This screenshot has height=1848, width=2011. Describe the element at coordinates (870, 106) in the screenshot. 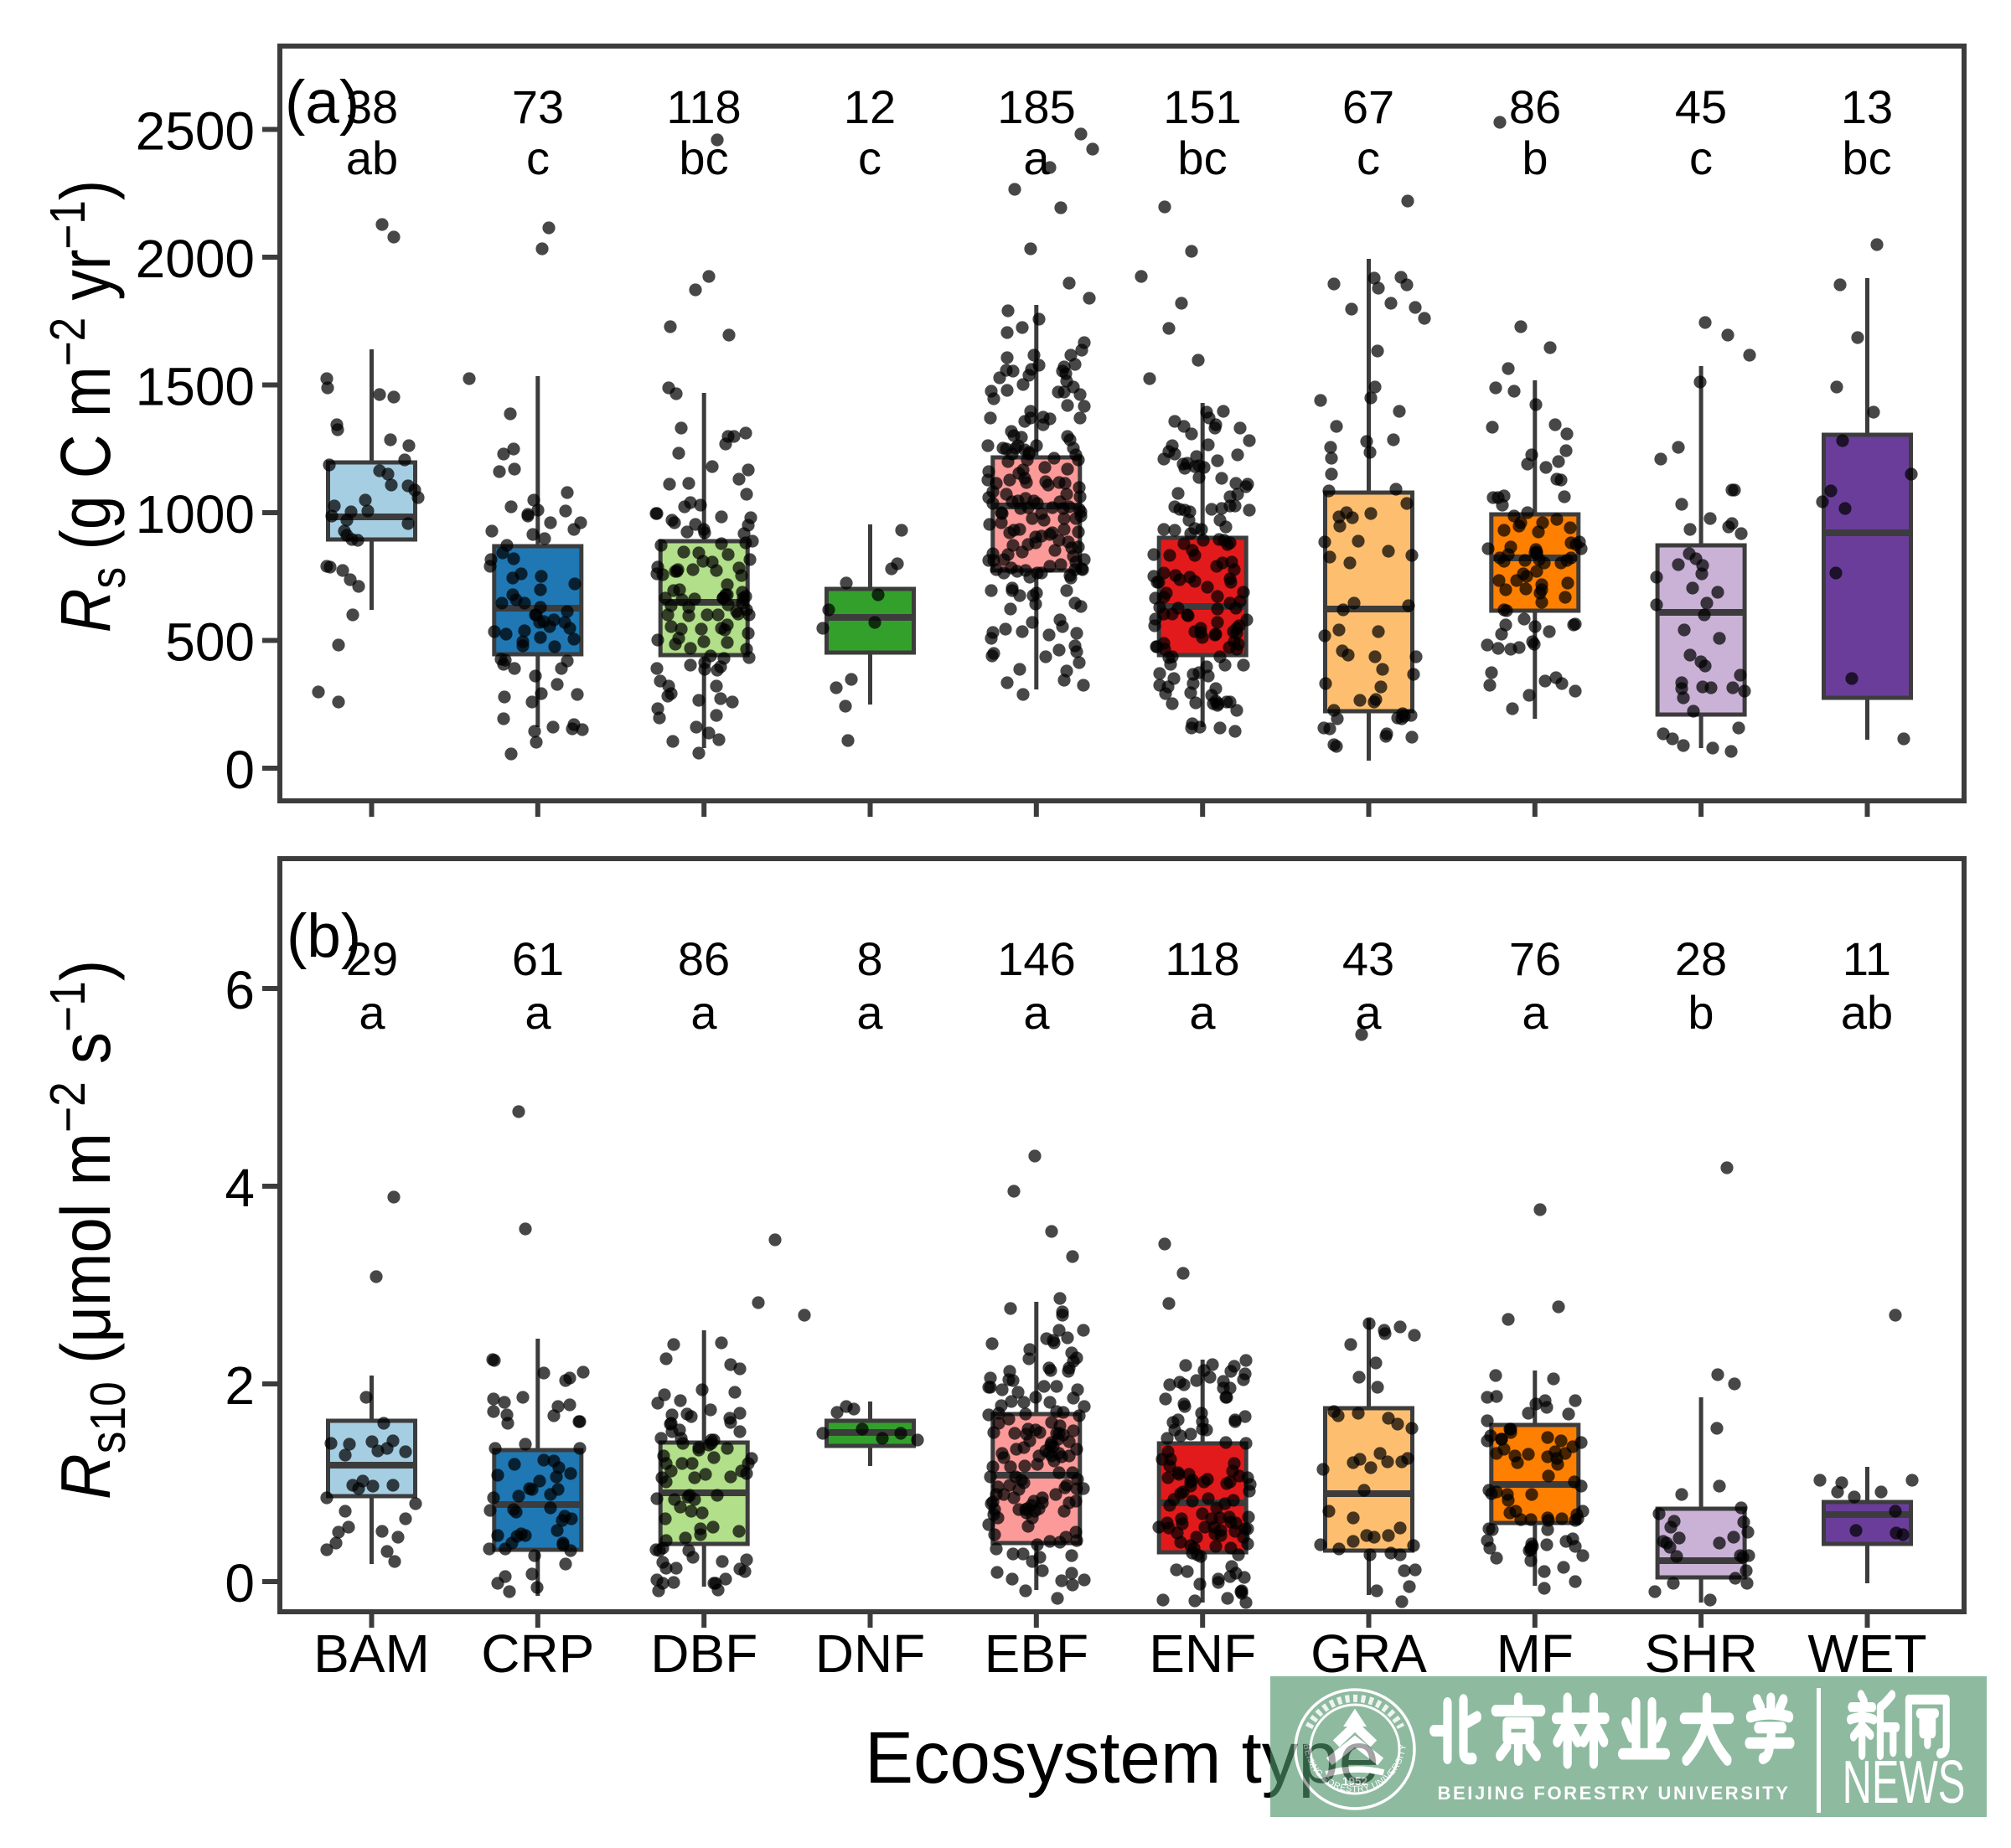

I see `svg-text: 12` at that location.